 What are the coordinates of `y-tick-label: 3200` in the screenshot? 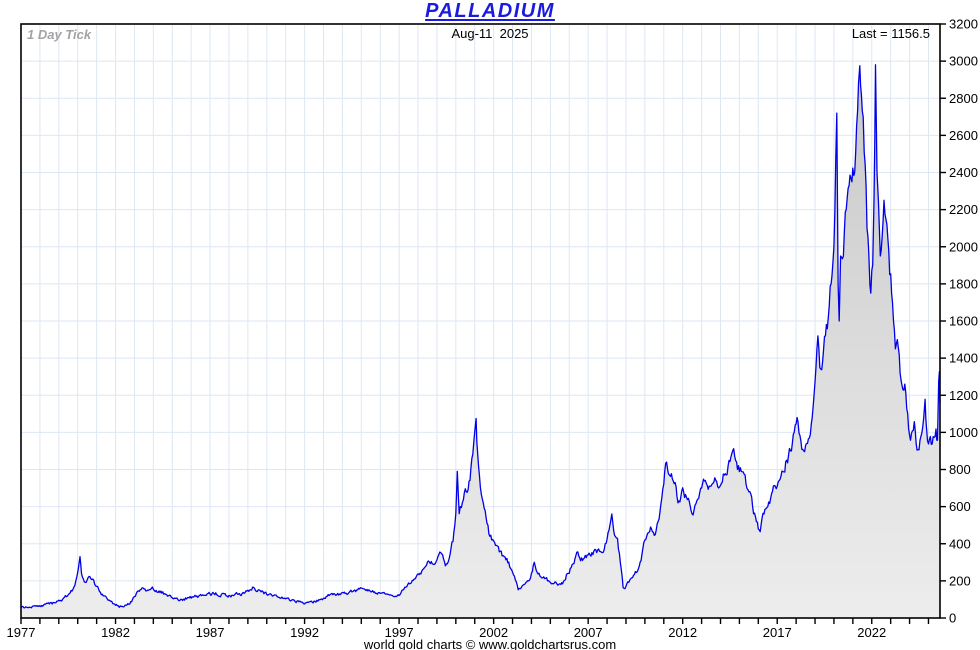 It's located at (963, 24).